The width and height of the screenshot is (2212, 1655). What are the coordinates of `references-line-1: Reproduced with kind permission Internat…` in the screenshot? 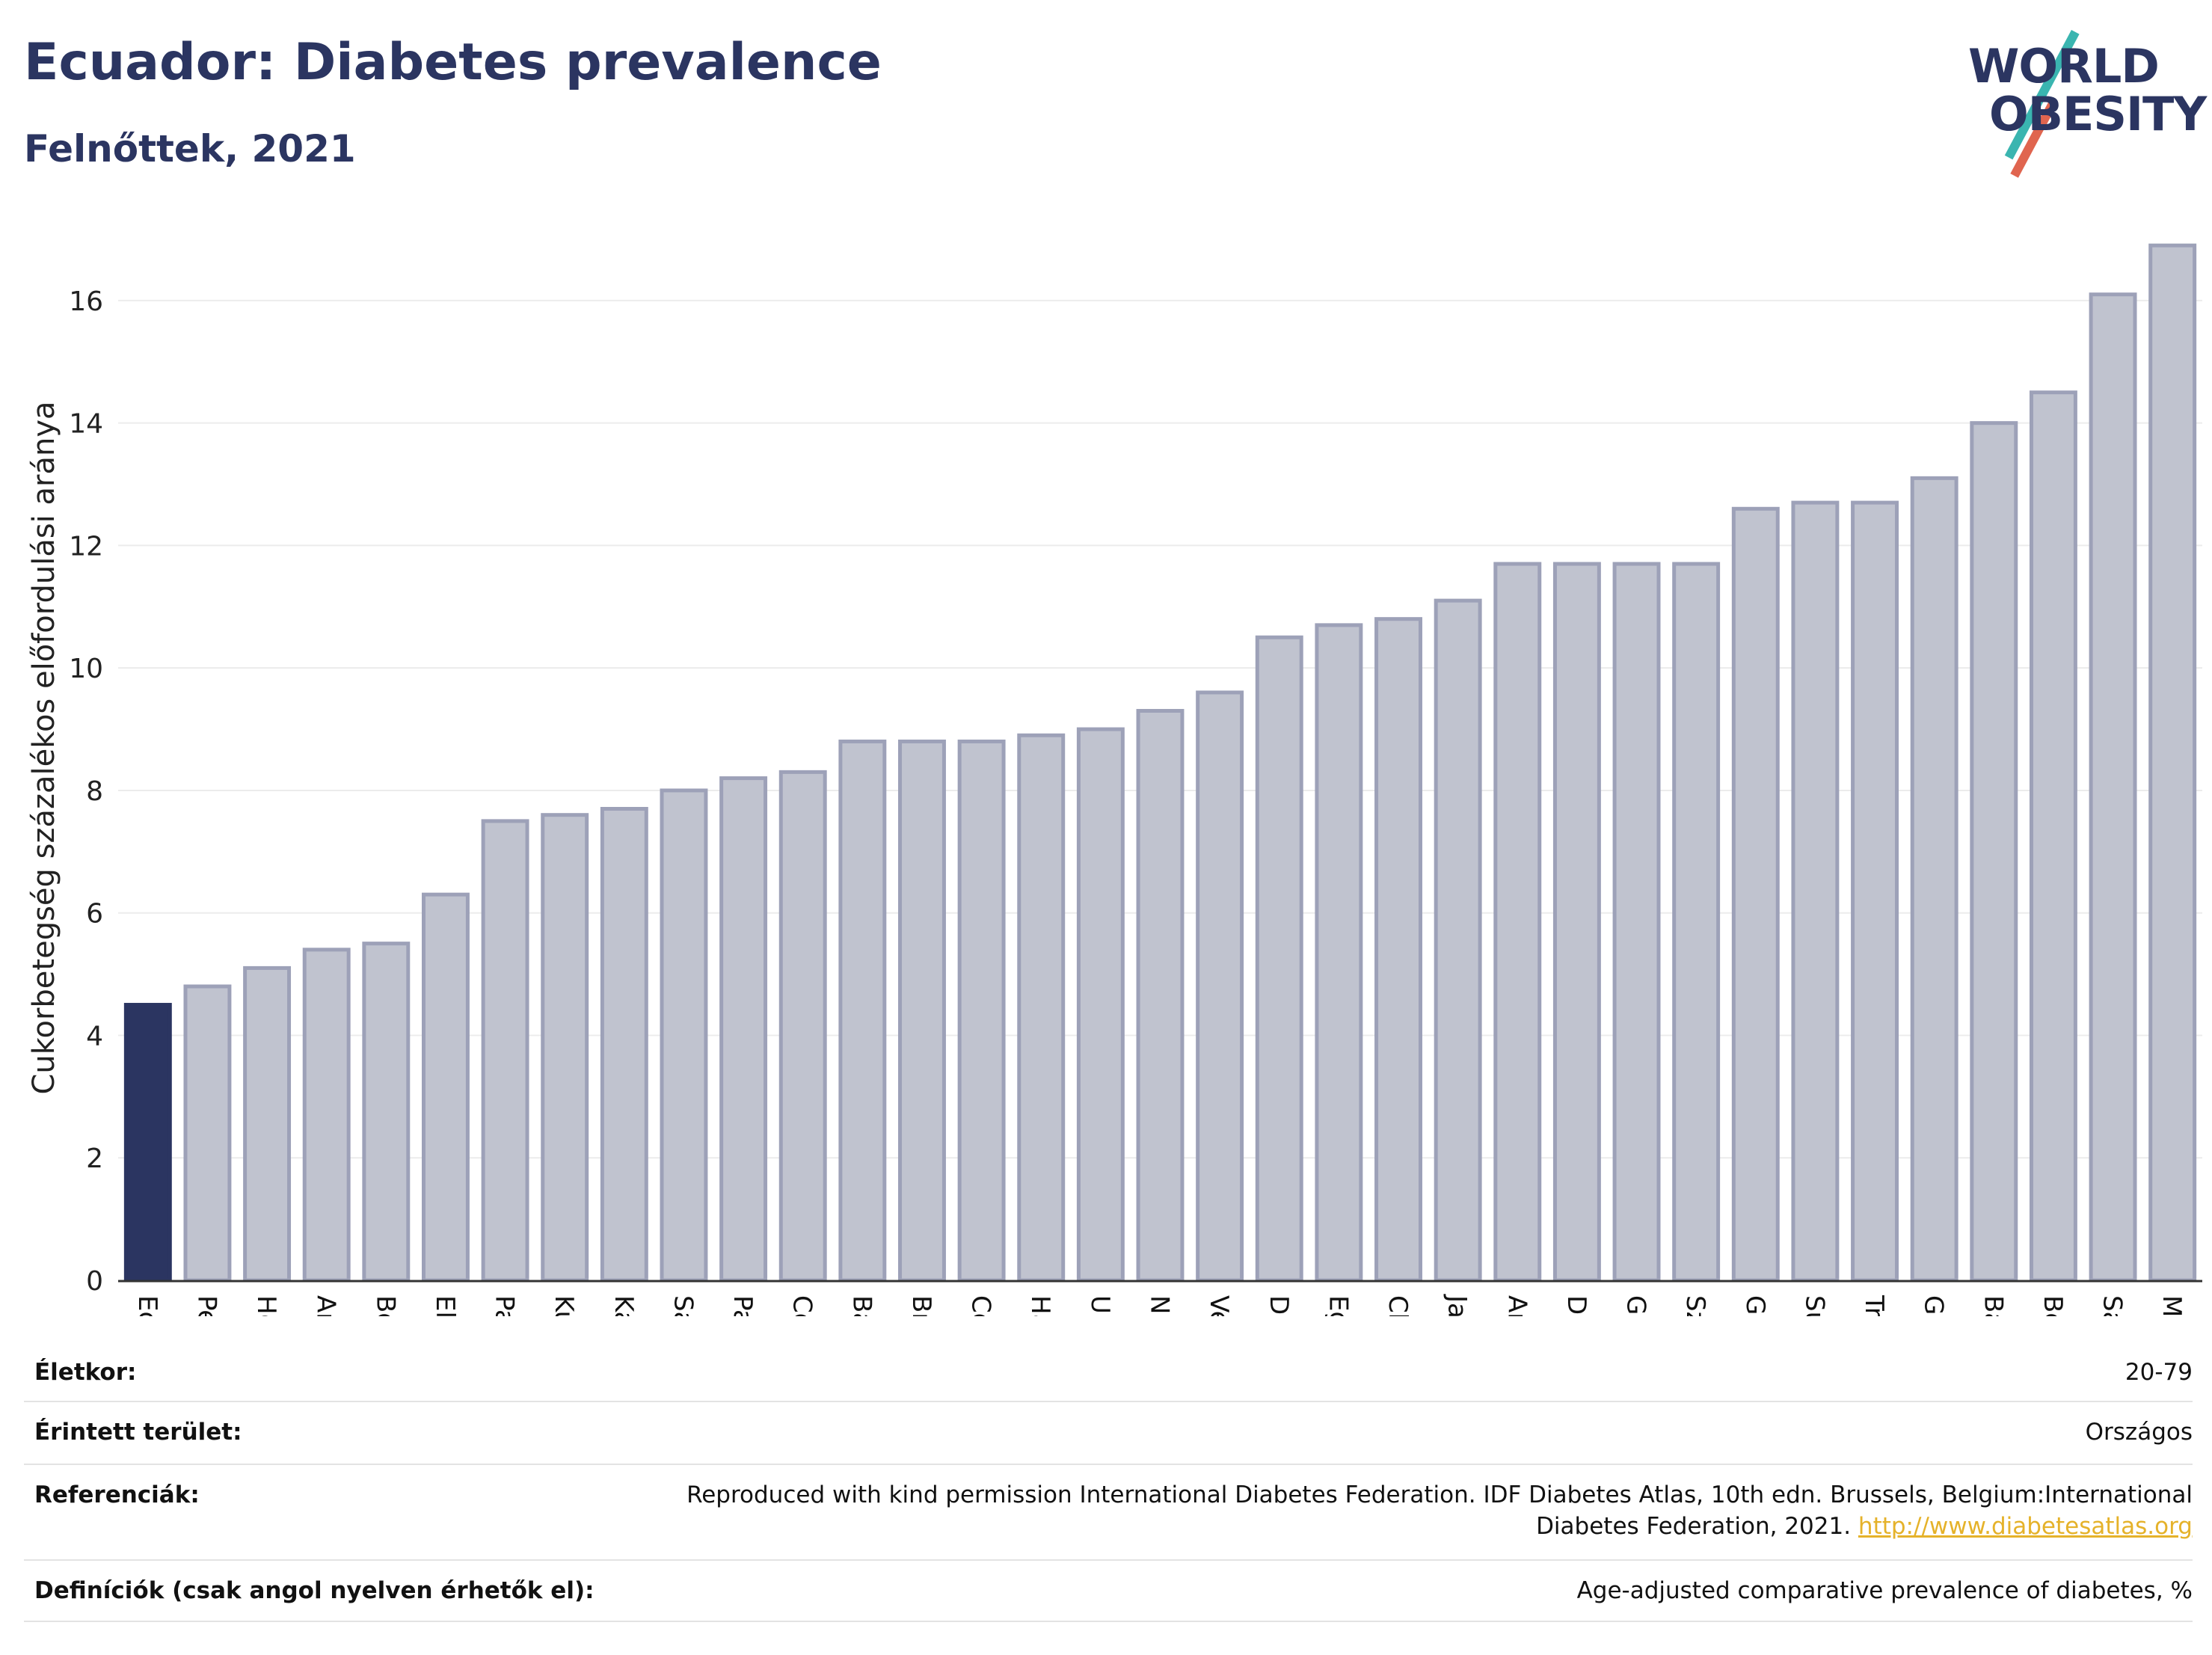 It's located at (1439, 1494).